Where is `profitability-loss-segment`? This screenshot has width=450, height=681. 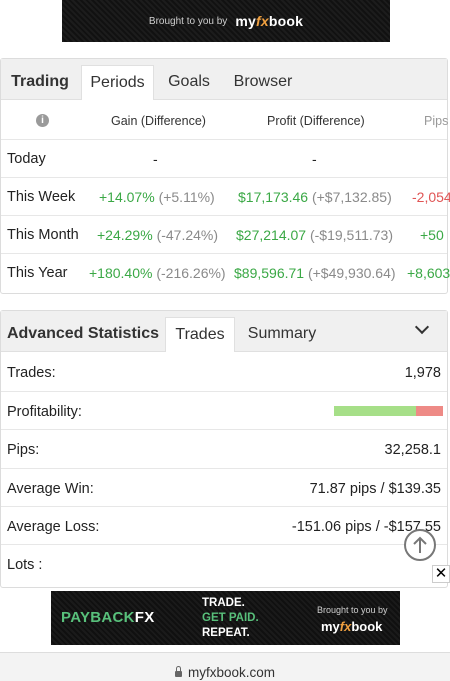
profitability-loss-segment is located at coordinates (429, 411).